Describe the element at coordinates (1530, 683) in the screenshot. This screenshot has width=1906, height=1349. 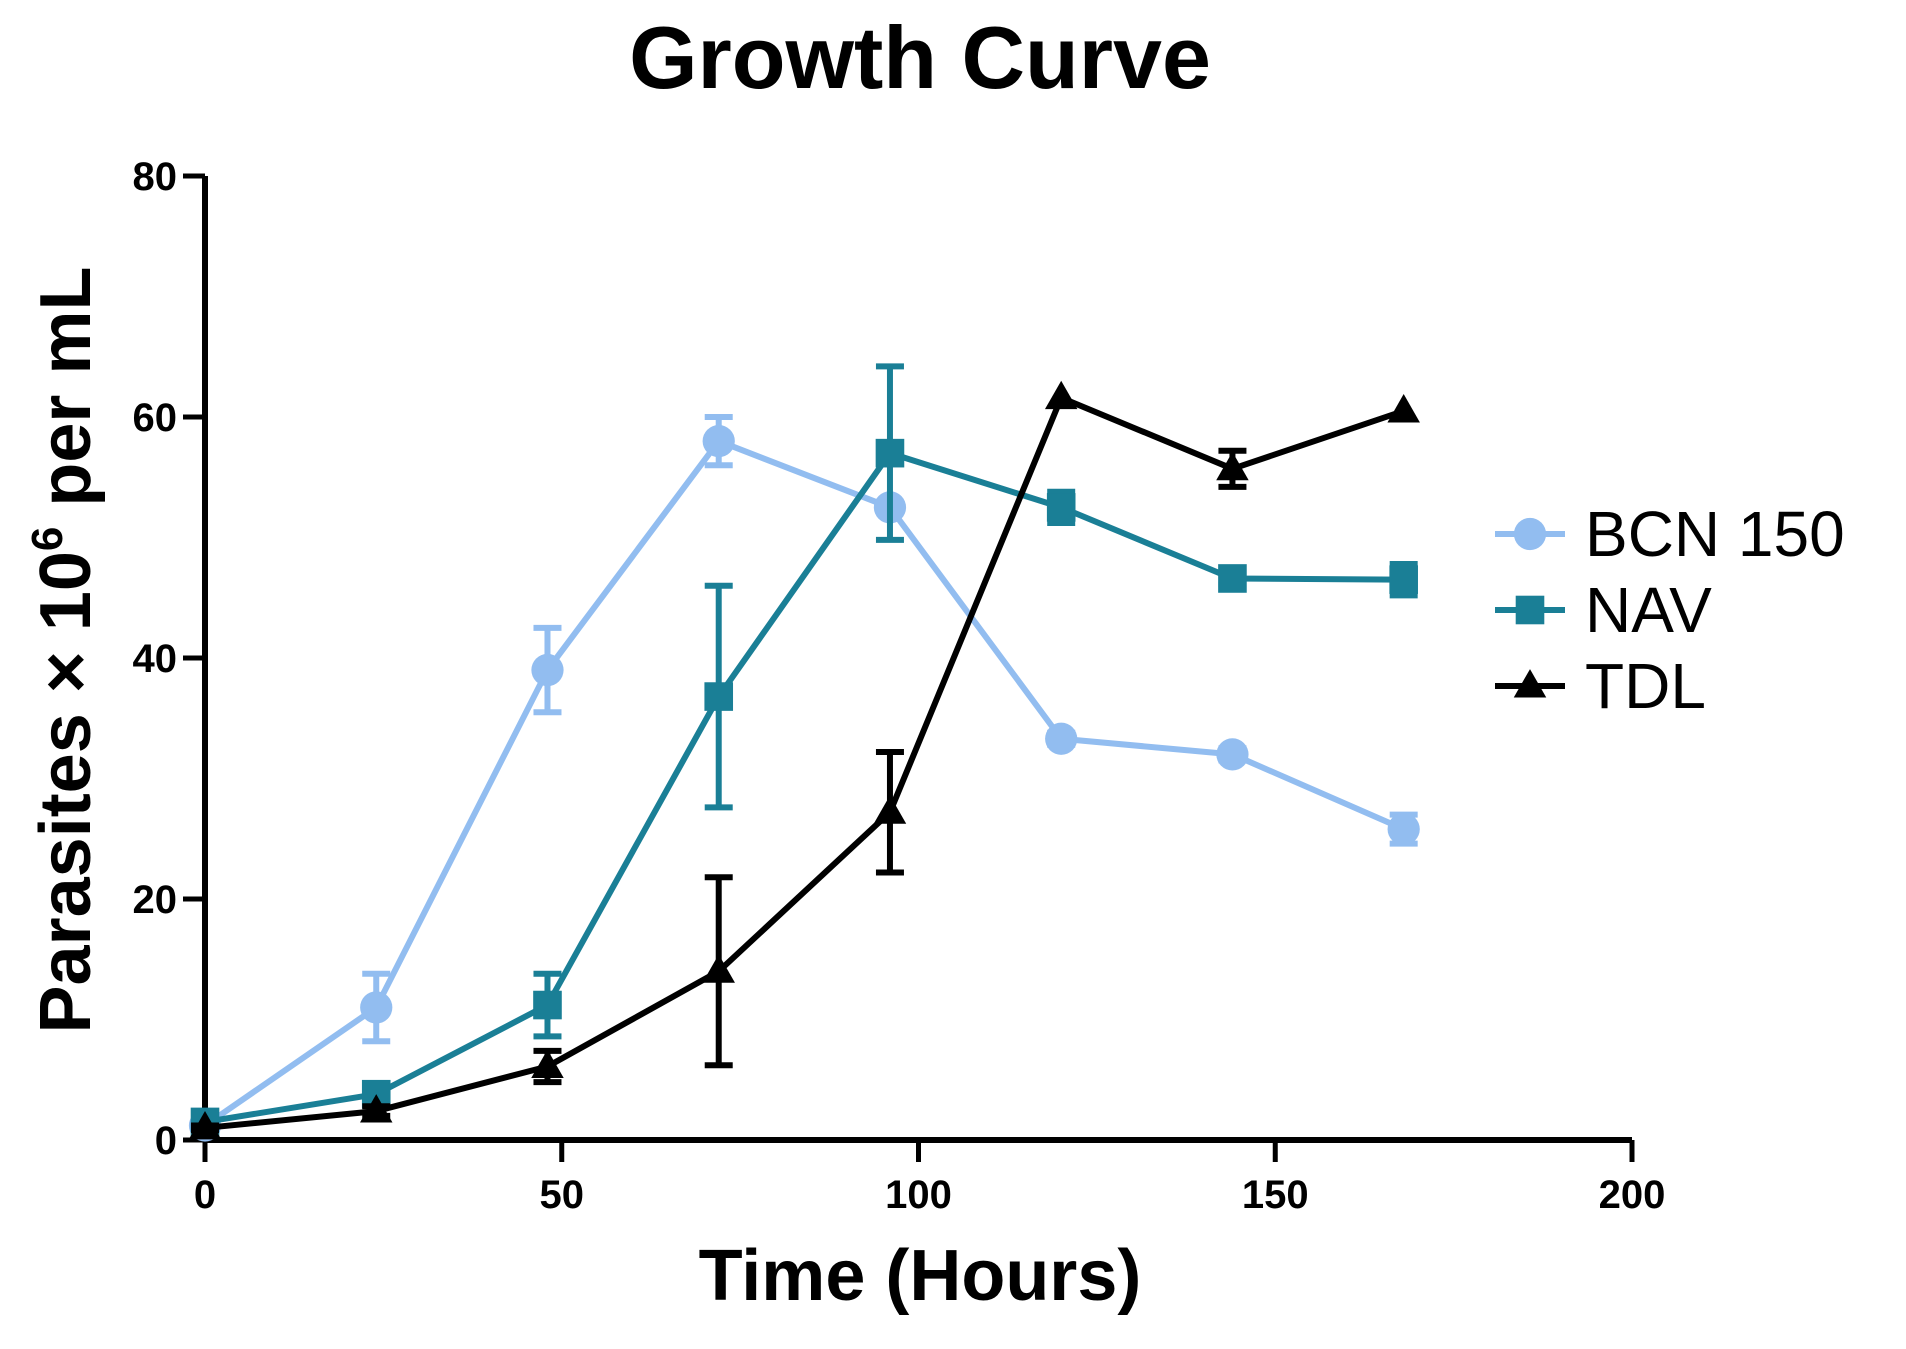
I see `legend-marker-tdl` at that location.